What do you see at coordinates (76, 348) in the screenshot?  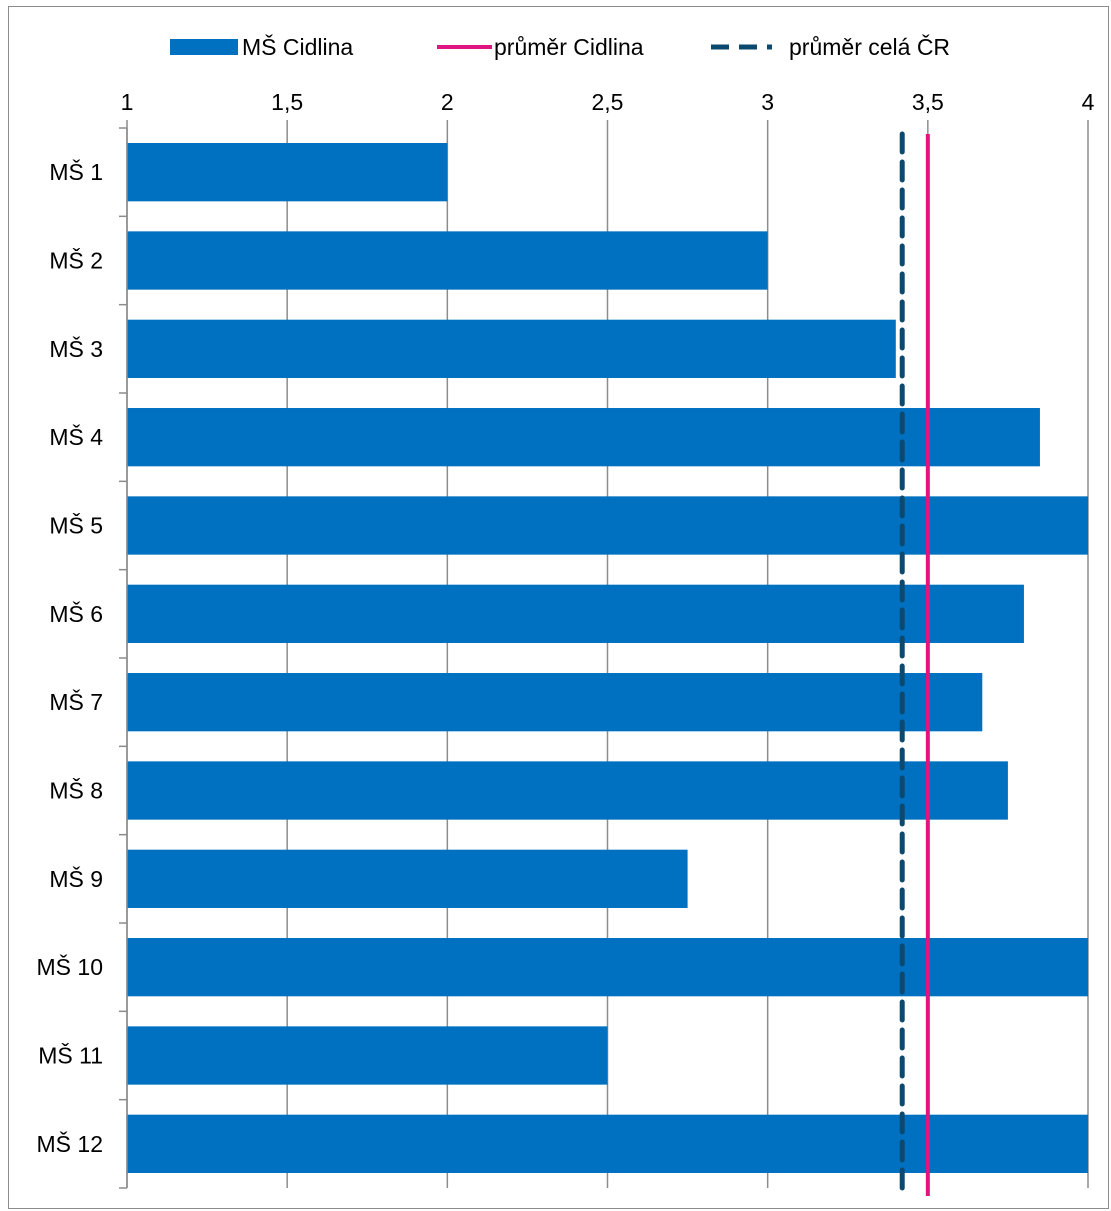 I see `y-category-label: MŠ 3` at bounding box center [76, 348].